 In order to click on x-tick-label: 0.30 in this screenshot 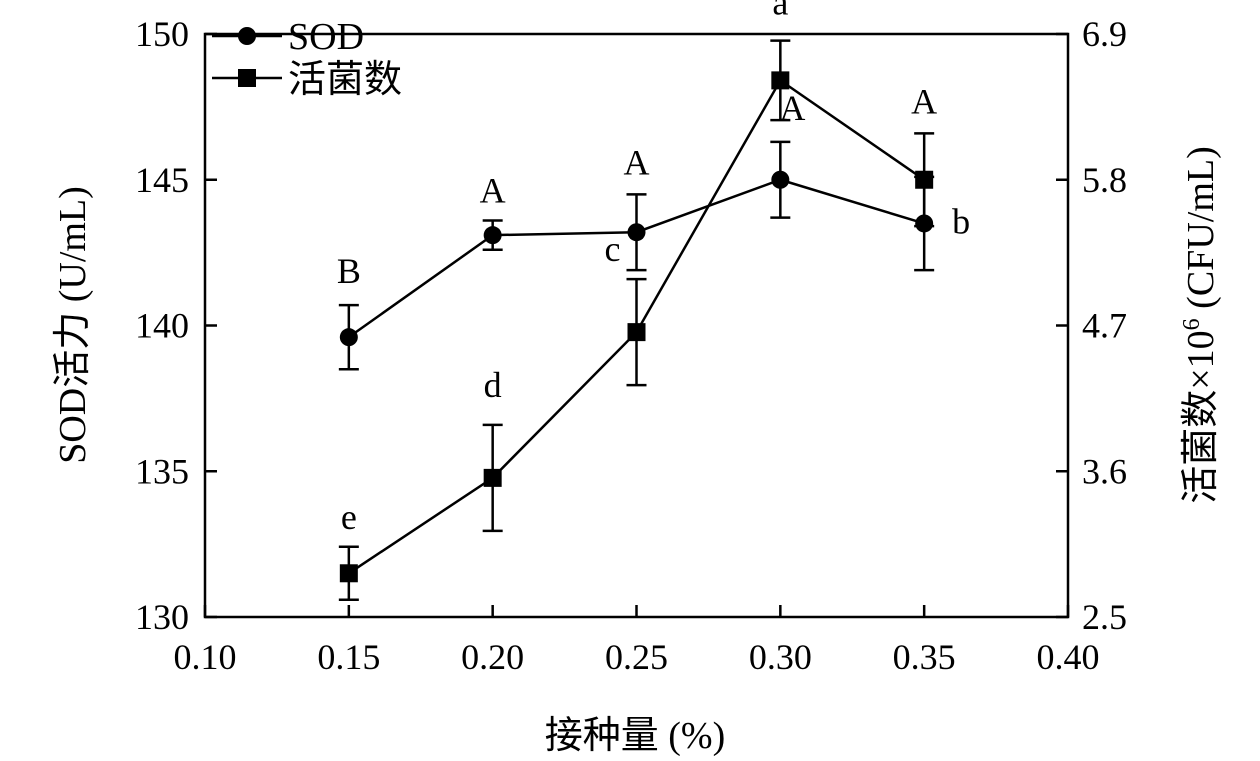, I will do `click(780, 657)`.